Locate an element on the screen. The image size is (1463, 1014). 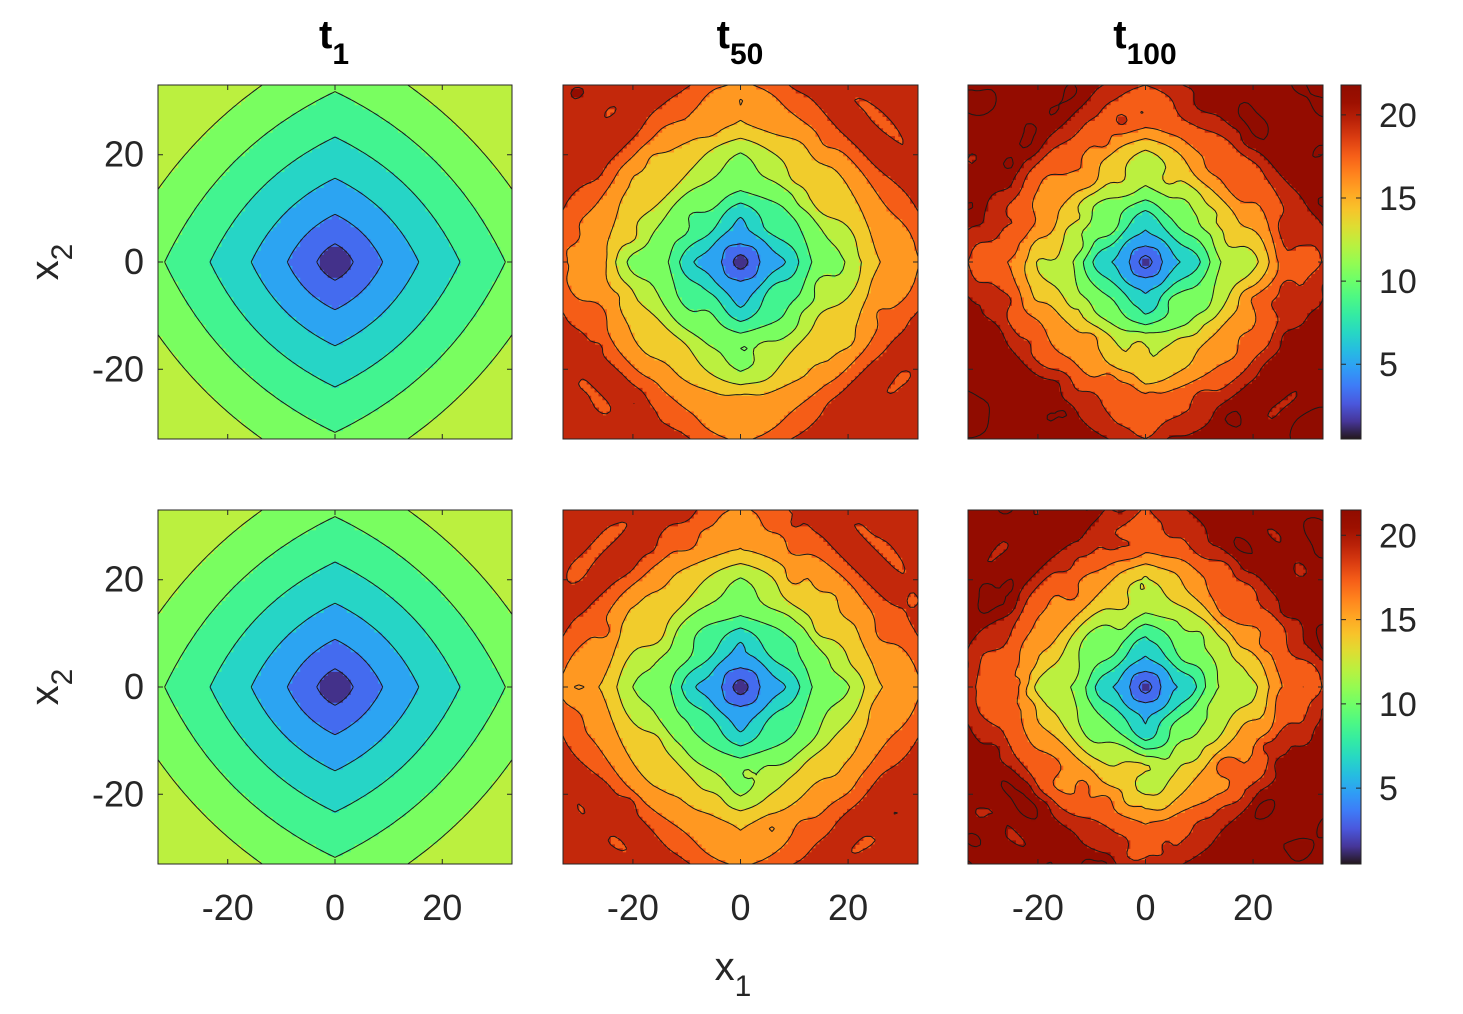
colorbar-row2: 5 10 15 20 is located at coordinates (1378, 687).